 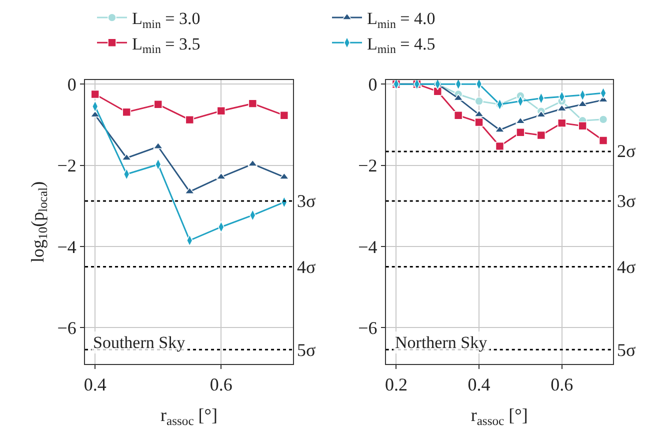 What do you see at coordinates (139, 342) in the screenshot?
I see `annotation: Southern Sky` at bounding box center [139, 342].